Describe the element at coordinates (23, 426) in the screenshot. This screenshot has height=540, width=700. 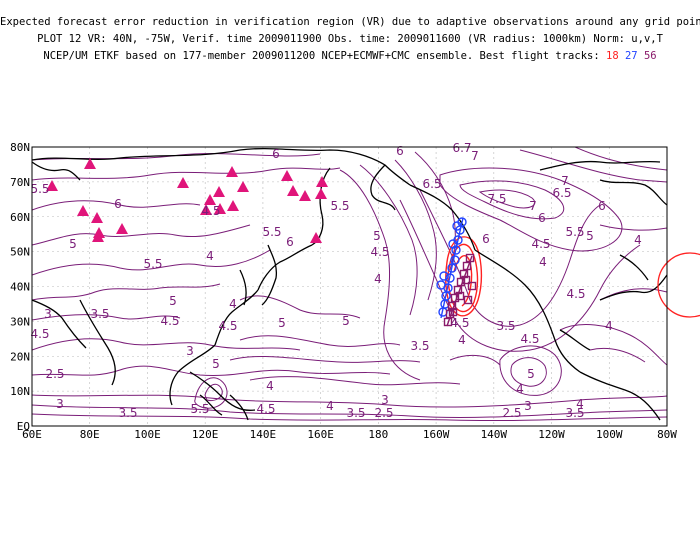
I see `latitude-label: EQ` at that location.